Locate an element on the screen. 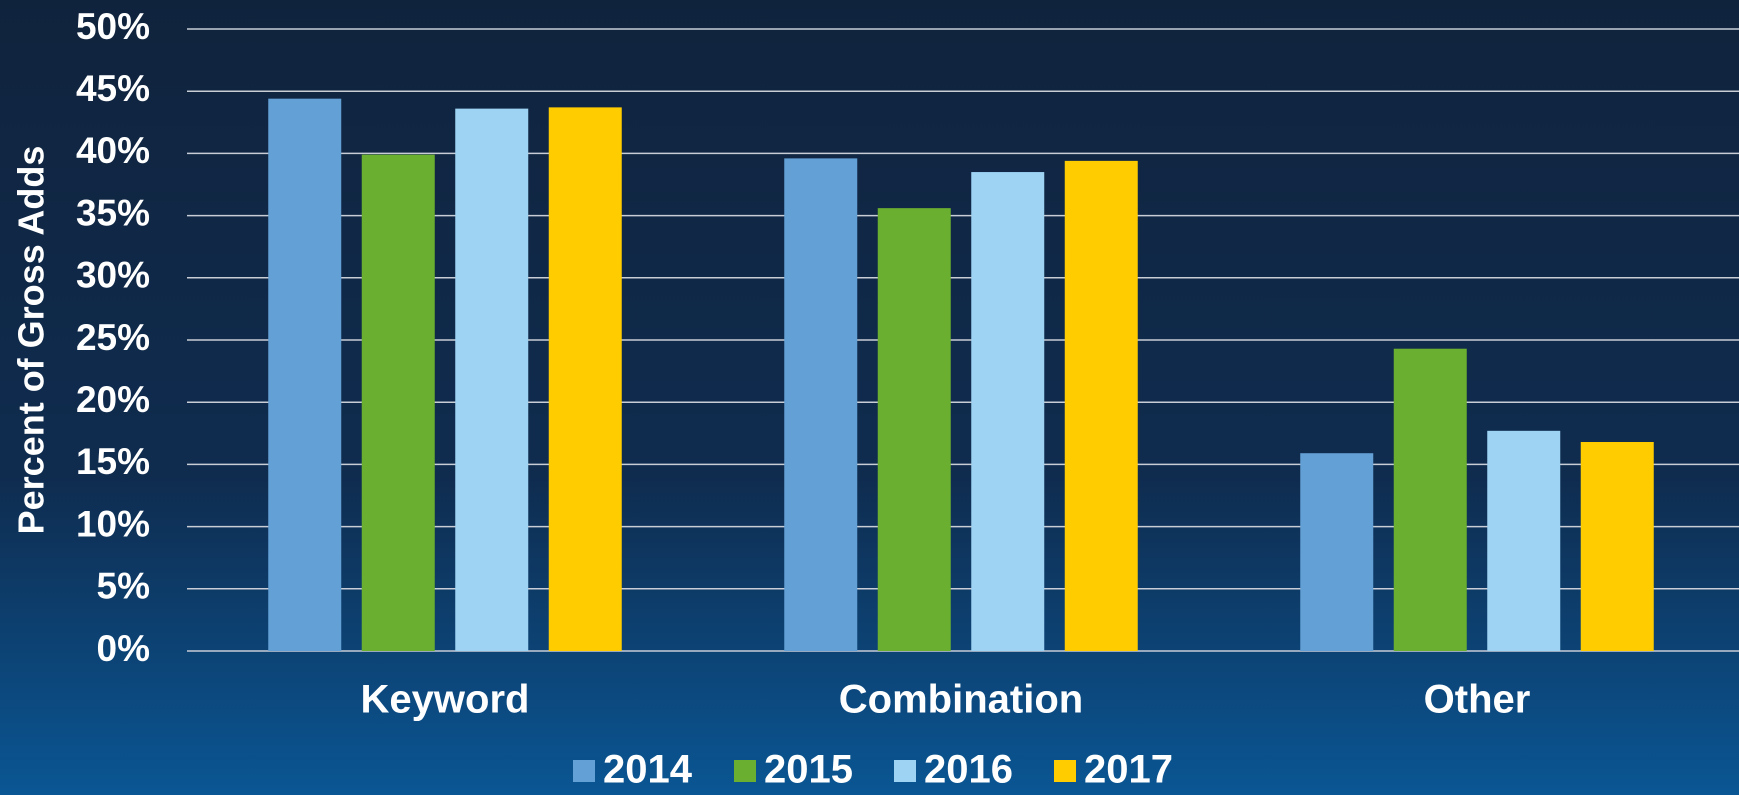  y-tick-label: 10% is located at coordinates (113, 523).